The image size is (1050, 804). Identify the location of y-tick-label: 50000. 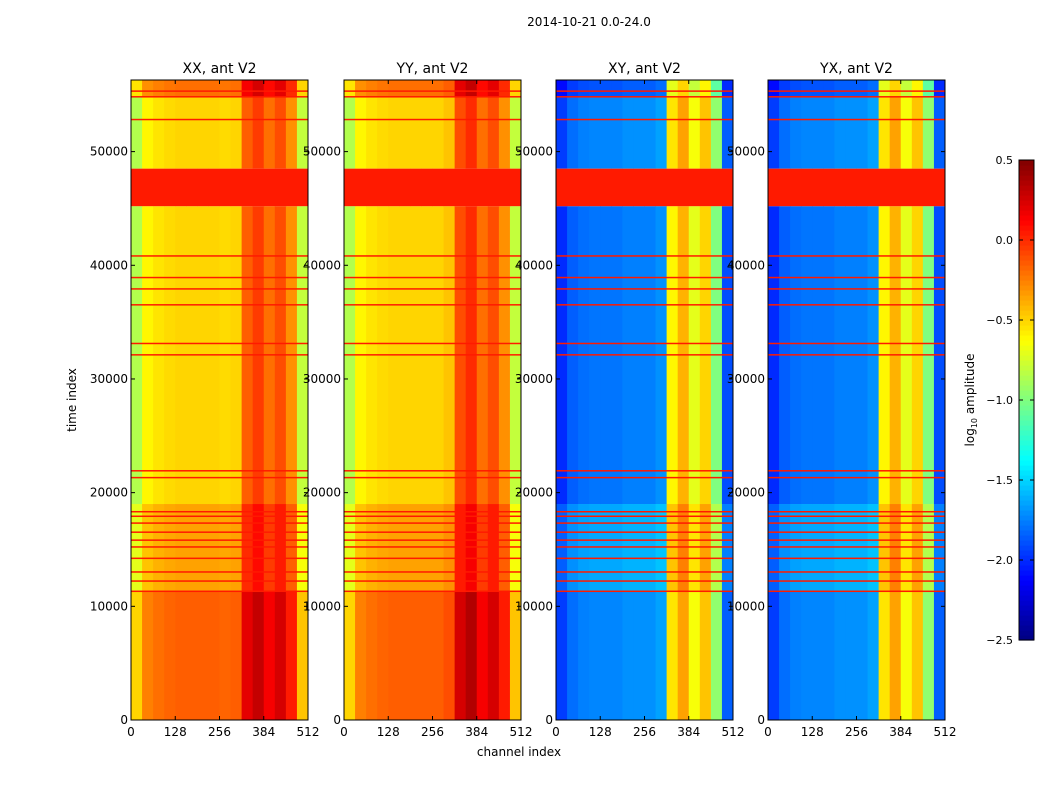
(534, 152).